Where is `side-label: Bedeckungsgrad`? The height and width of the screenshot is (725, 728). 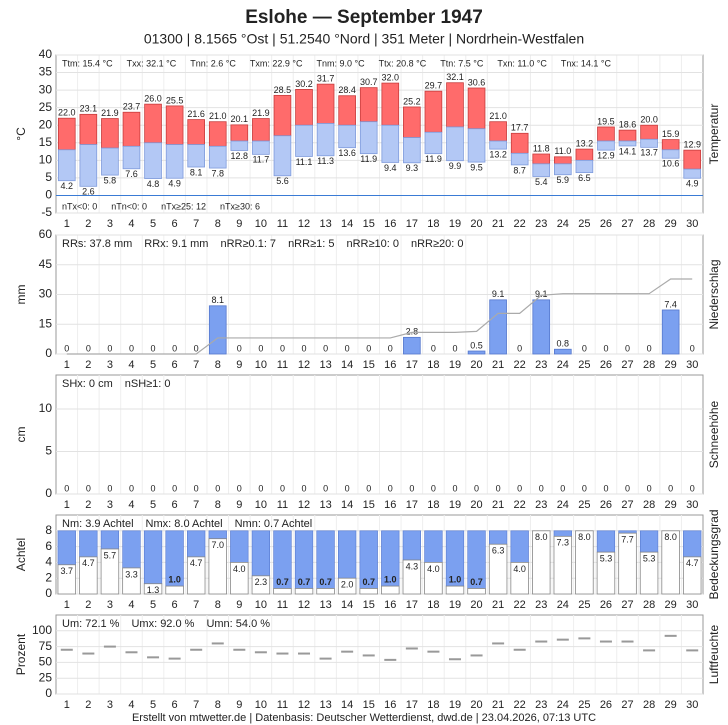
side-label: Bedeckungsgrad is located at coordinates (714, 554).